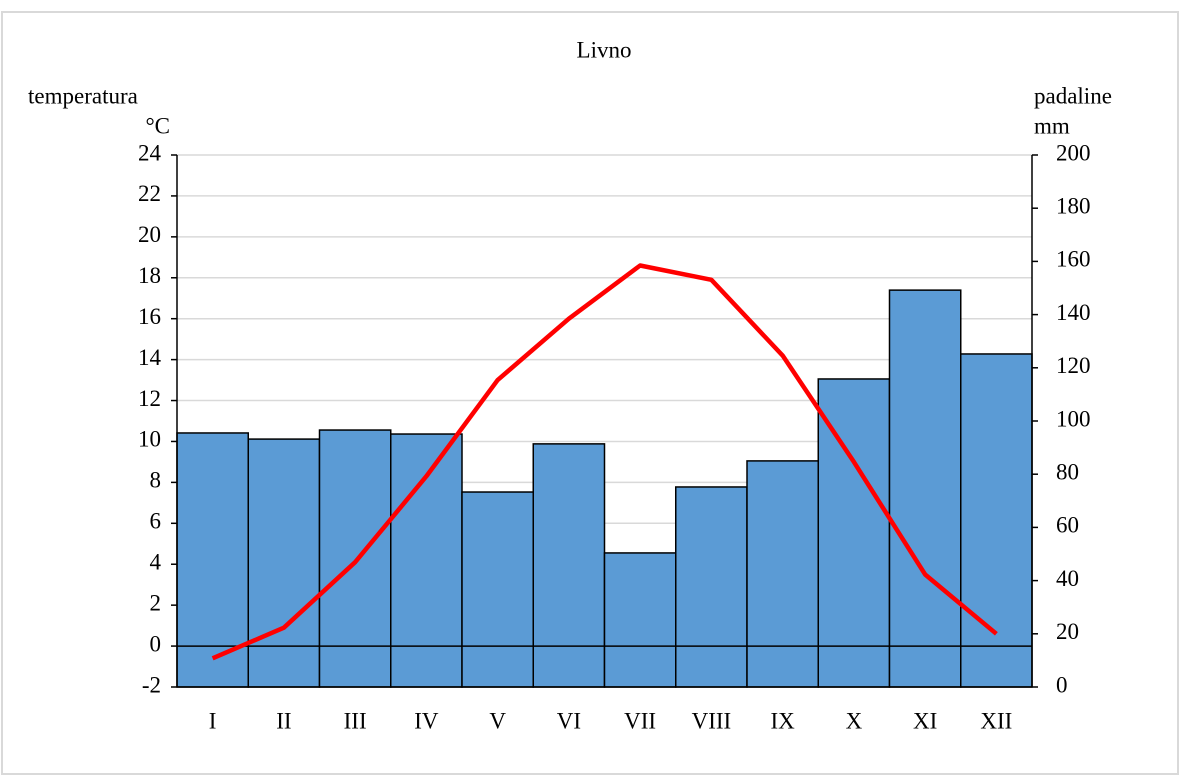 Image resolution: width=1181 pixels, height=776 pixels. I want to click on x-tick-label: VIII, so click(712, 720).